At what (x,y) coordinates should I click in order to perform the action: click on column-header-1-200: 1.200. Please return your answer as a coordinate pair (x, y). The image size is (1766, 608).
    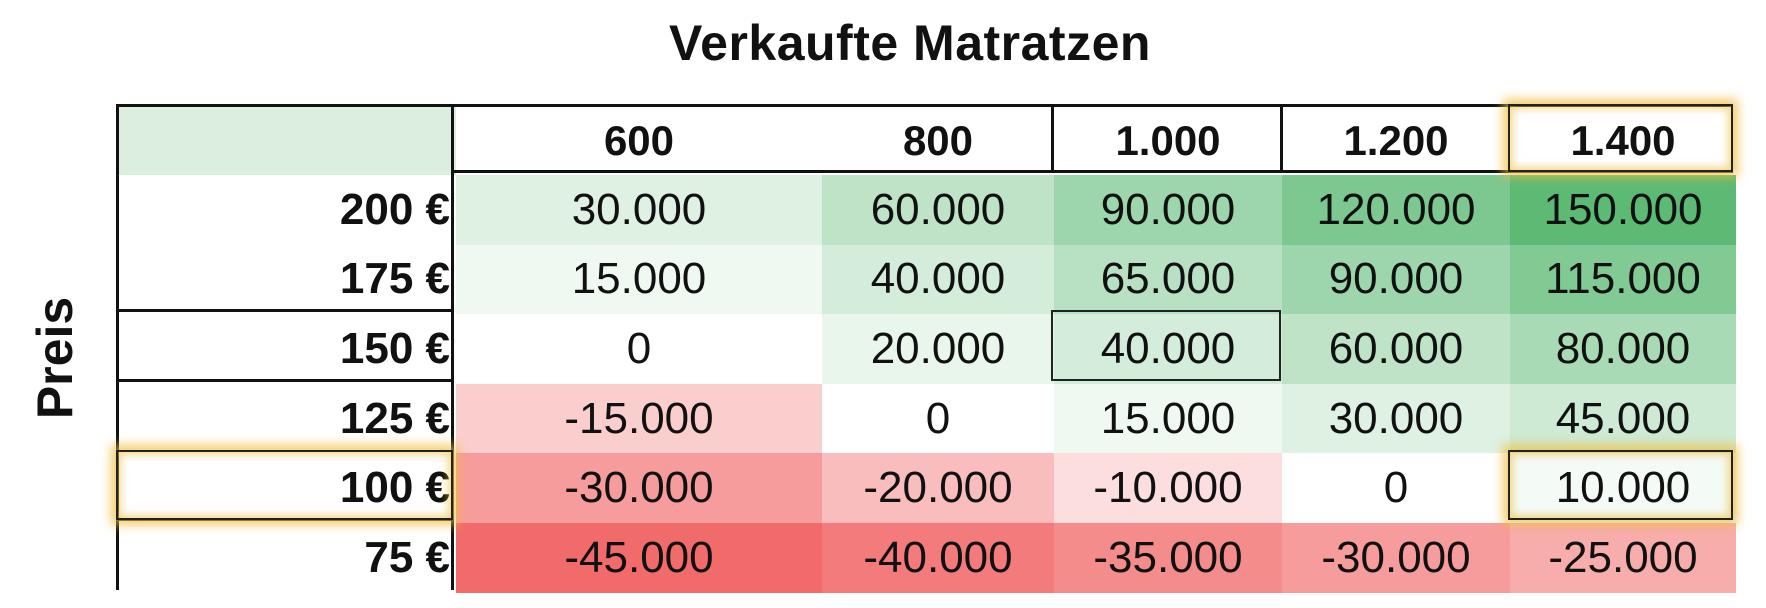
    Looking at the image, I should click on (1396, 141).